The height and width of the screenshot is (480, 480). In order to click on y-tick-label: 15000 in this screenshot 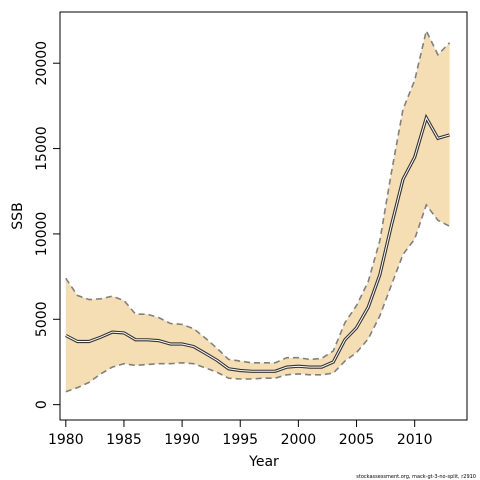, I will do `click(42, 148)`.